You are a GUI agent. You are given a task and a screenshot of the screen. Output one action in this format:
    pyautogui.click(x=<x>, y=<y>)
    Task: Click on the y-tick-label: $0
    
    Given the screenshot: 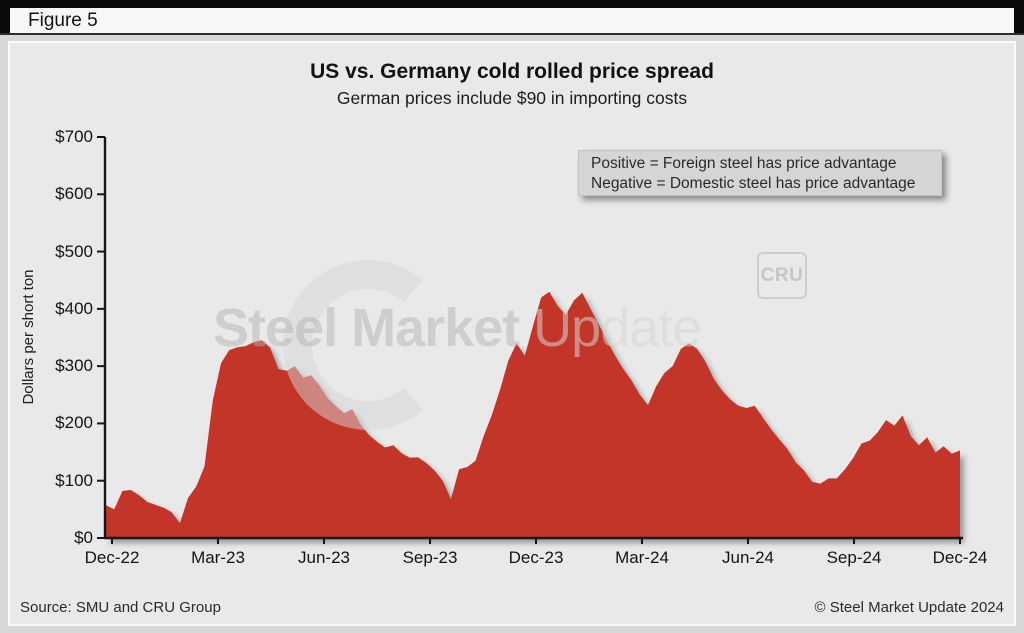 What is the action you would take?
    pyautogui.click(x=83, y=537)
    